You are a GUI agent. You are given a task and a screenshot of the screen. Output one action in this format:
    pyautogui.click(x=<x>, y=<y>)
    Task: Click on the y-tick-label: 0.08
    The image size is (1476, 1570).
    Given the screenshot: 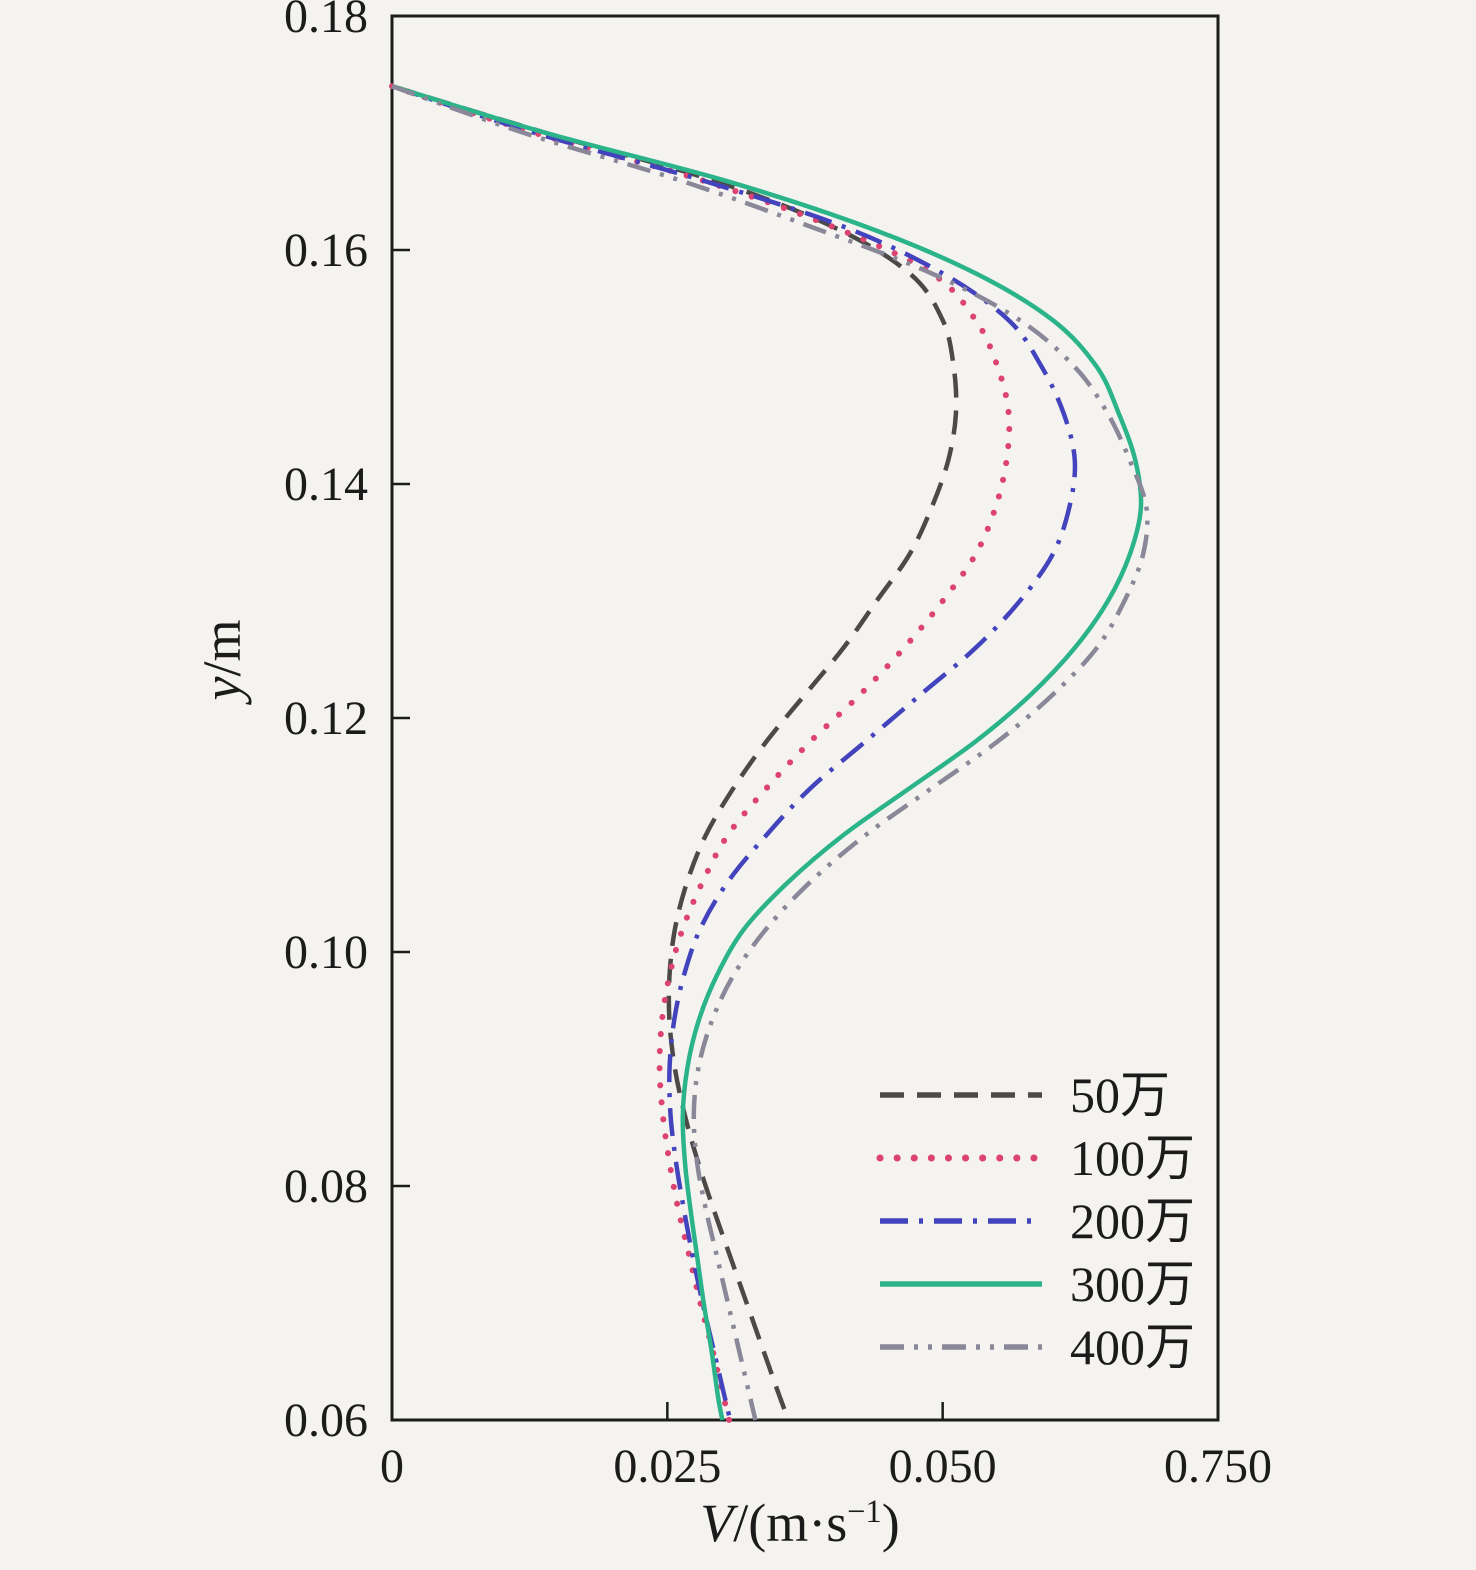 What is the action you would take?
    pyautogui.click(x=326, y=1186)
    